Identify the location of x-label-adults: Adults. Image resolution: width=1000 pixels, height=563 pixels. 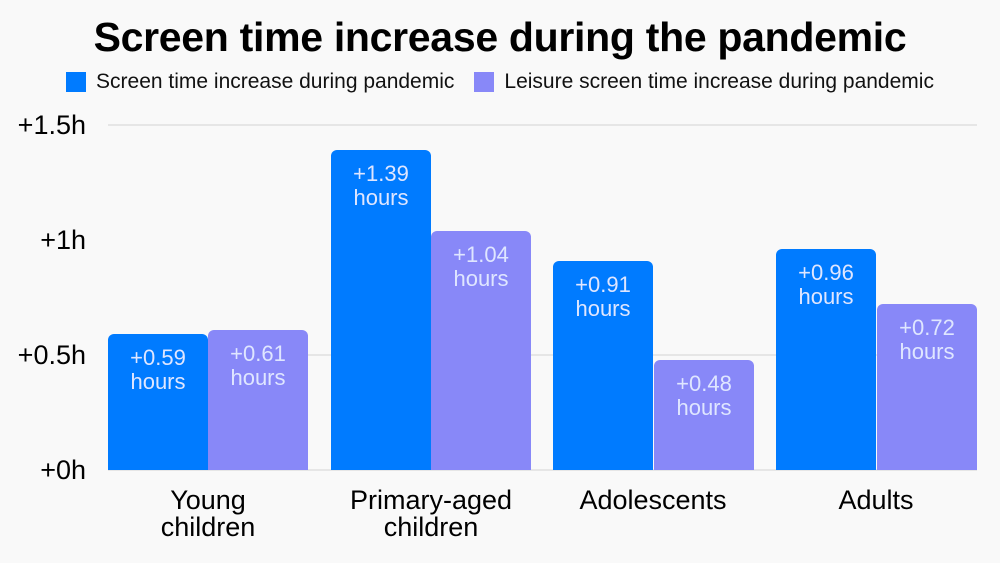
(876, 500).